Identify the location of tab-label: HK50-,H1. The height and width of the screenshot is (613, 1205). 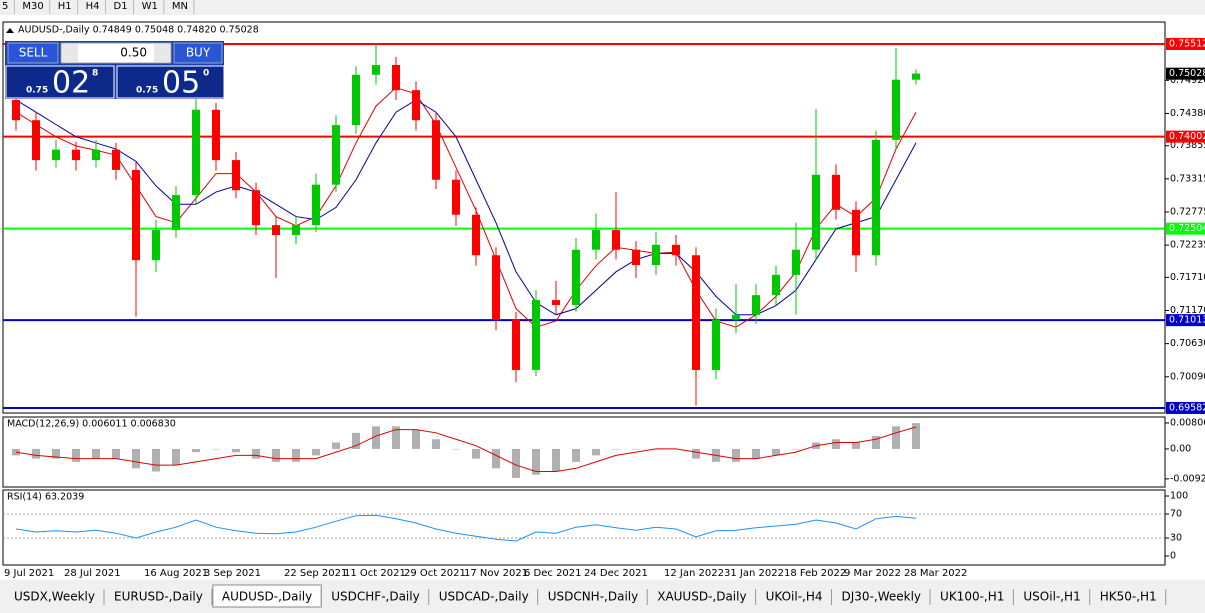
(1128, 597).